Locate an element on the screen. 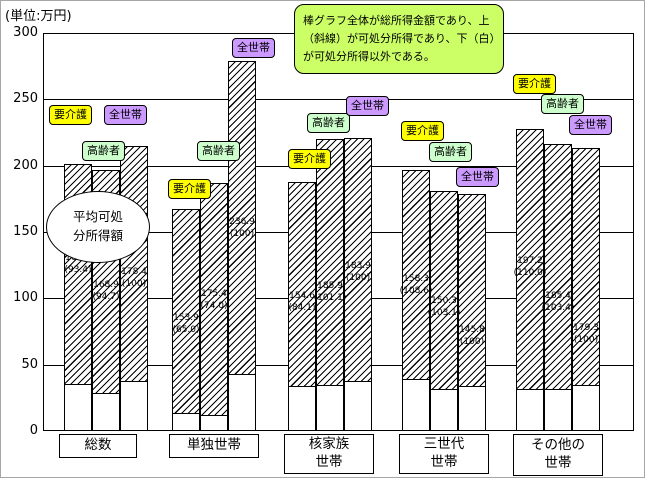 Image resolution: width=645 pixels, height=478 pixels. bar-核家族世帯-高齢者 is located at coordinates (330, 285).